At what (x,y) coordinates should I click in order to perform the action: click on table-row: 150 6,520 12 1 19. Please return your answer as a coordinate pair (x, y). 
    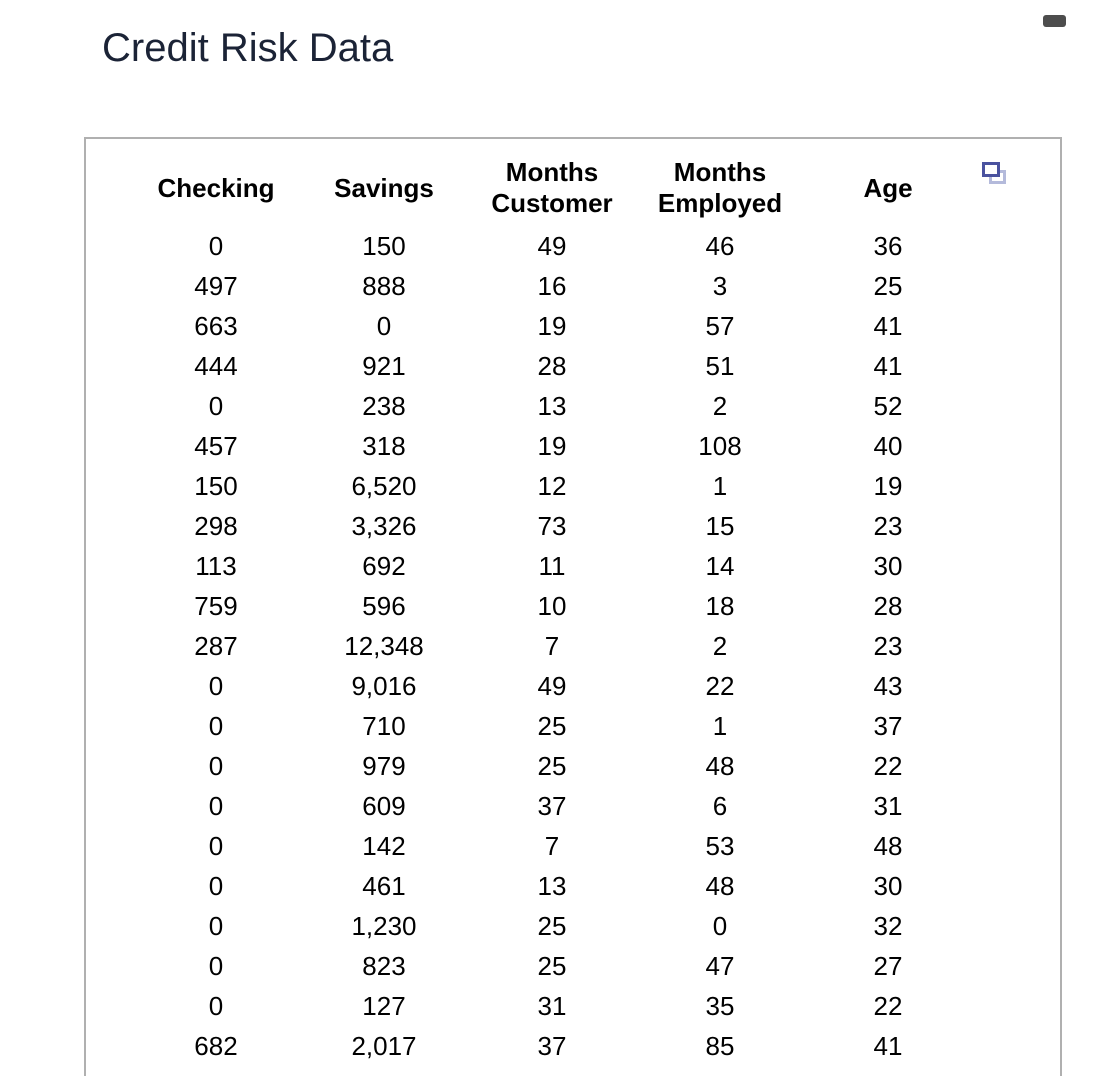
    Looking at the image, I should click on (552, 486).